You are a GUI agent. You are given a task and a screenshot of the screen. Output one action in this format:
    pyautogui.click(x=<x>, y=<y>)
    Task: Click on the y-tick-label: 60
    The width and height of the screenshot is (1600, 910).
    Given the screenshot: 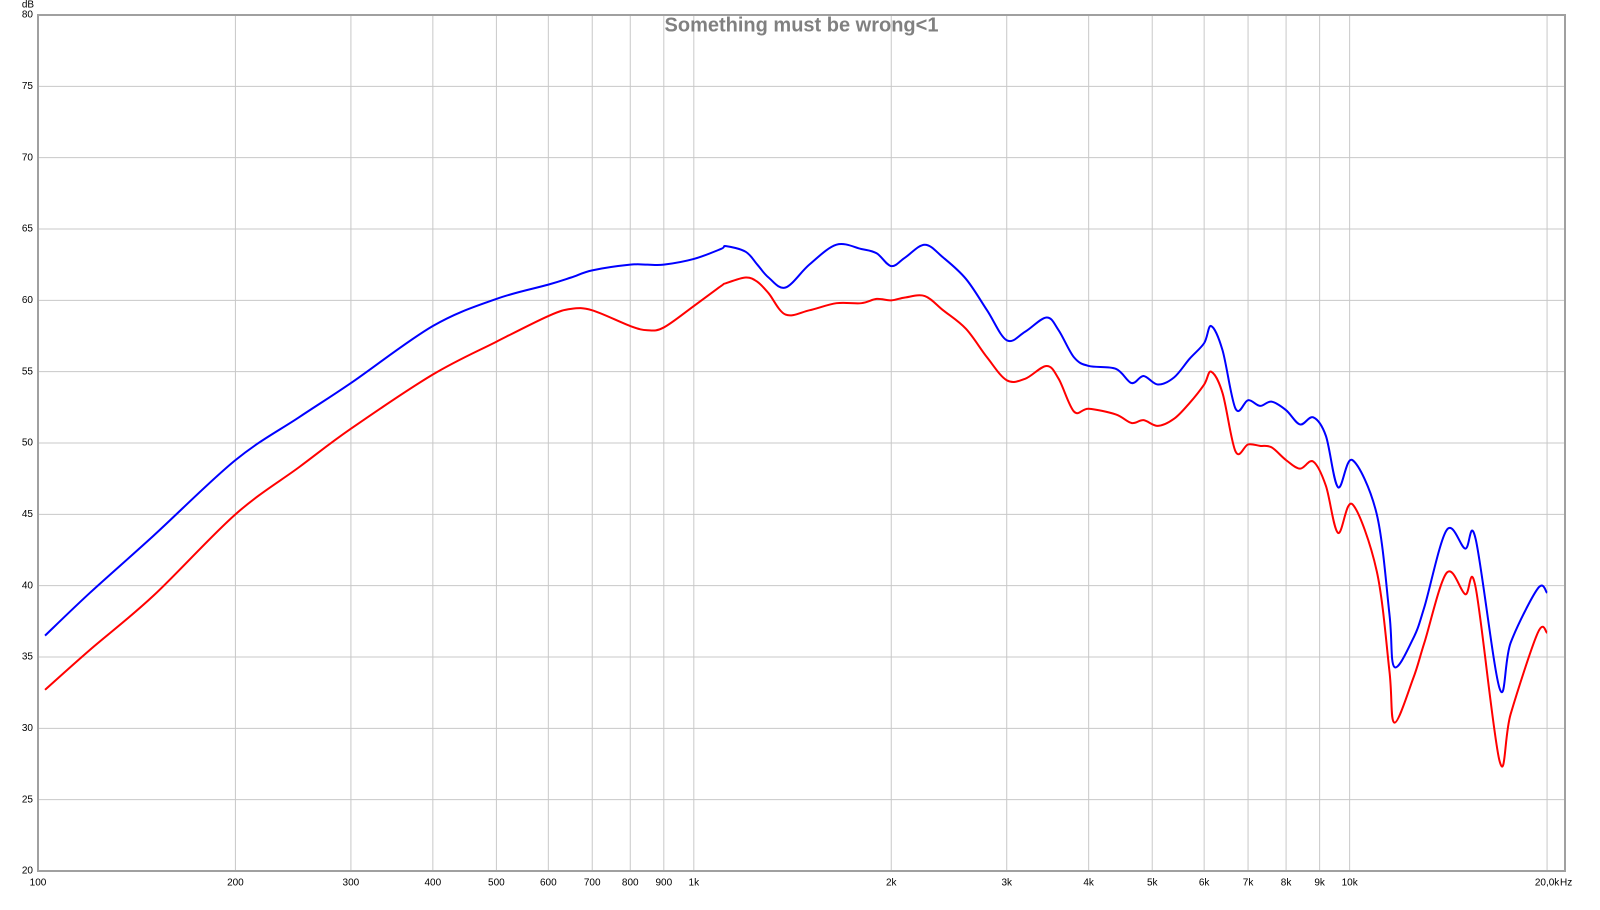 What is the action you would take?
    pyautogui.click(x=28, y=300)
    